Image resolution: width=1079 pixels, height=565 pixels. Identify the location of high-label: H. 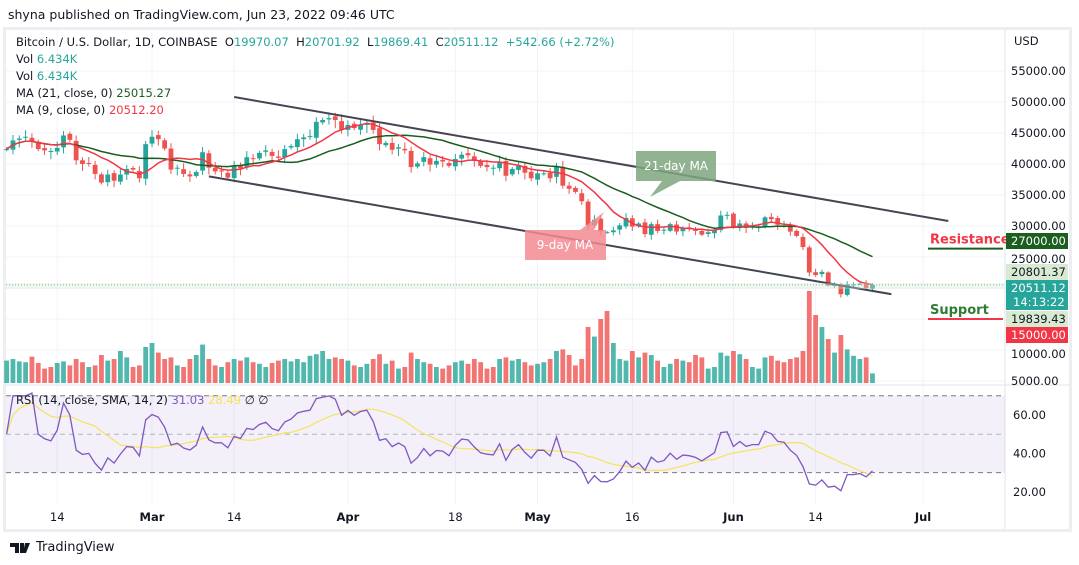
(300, 42).